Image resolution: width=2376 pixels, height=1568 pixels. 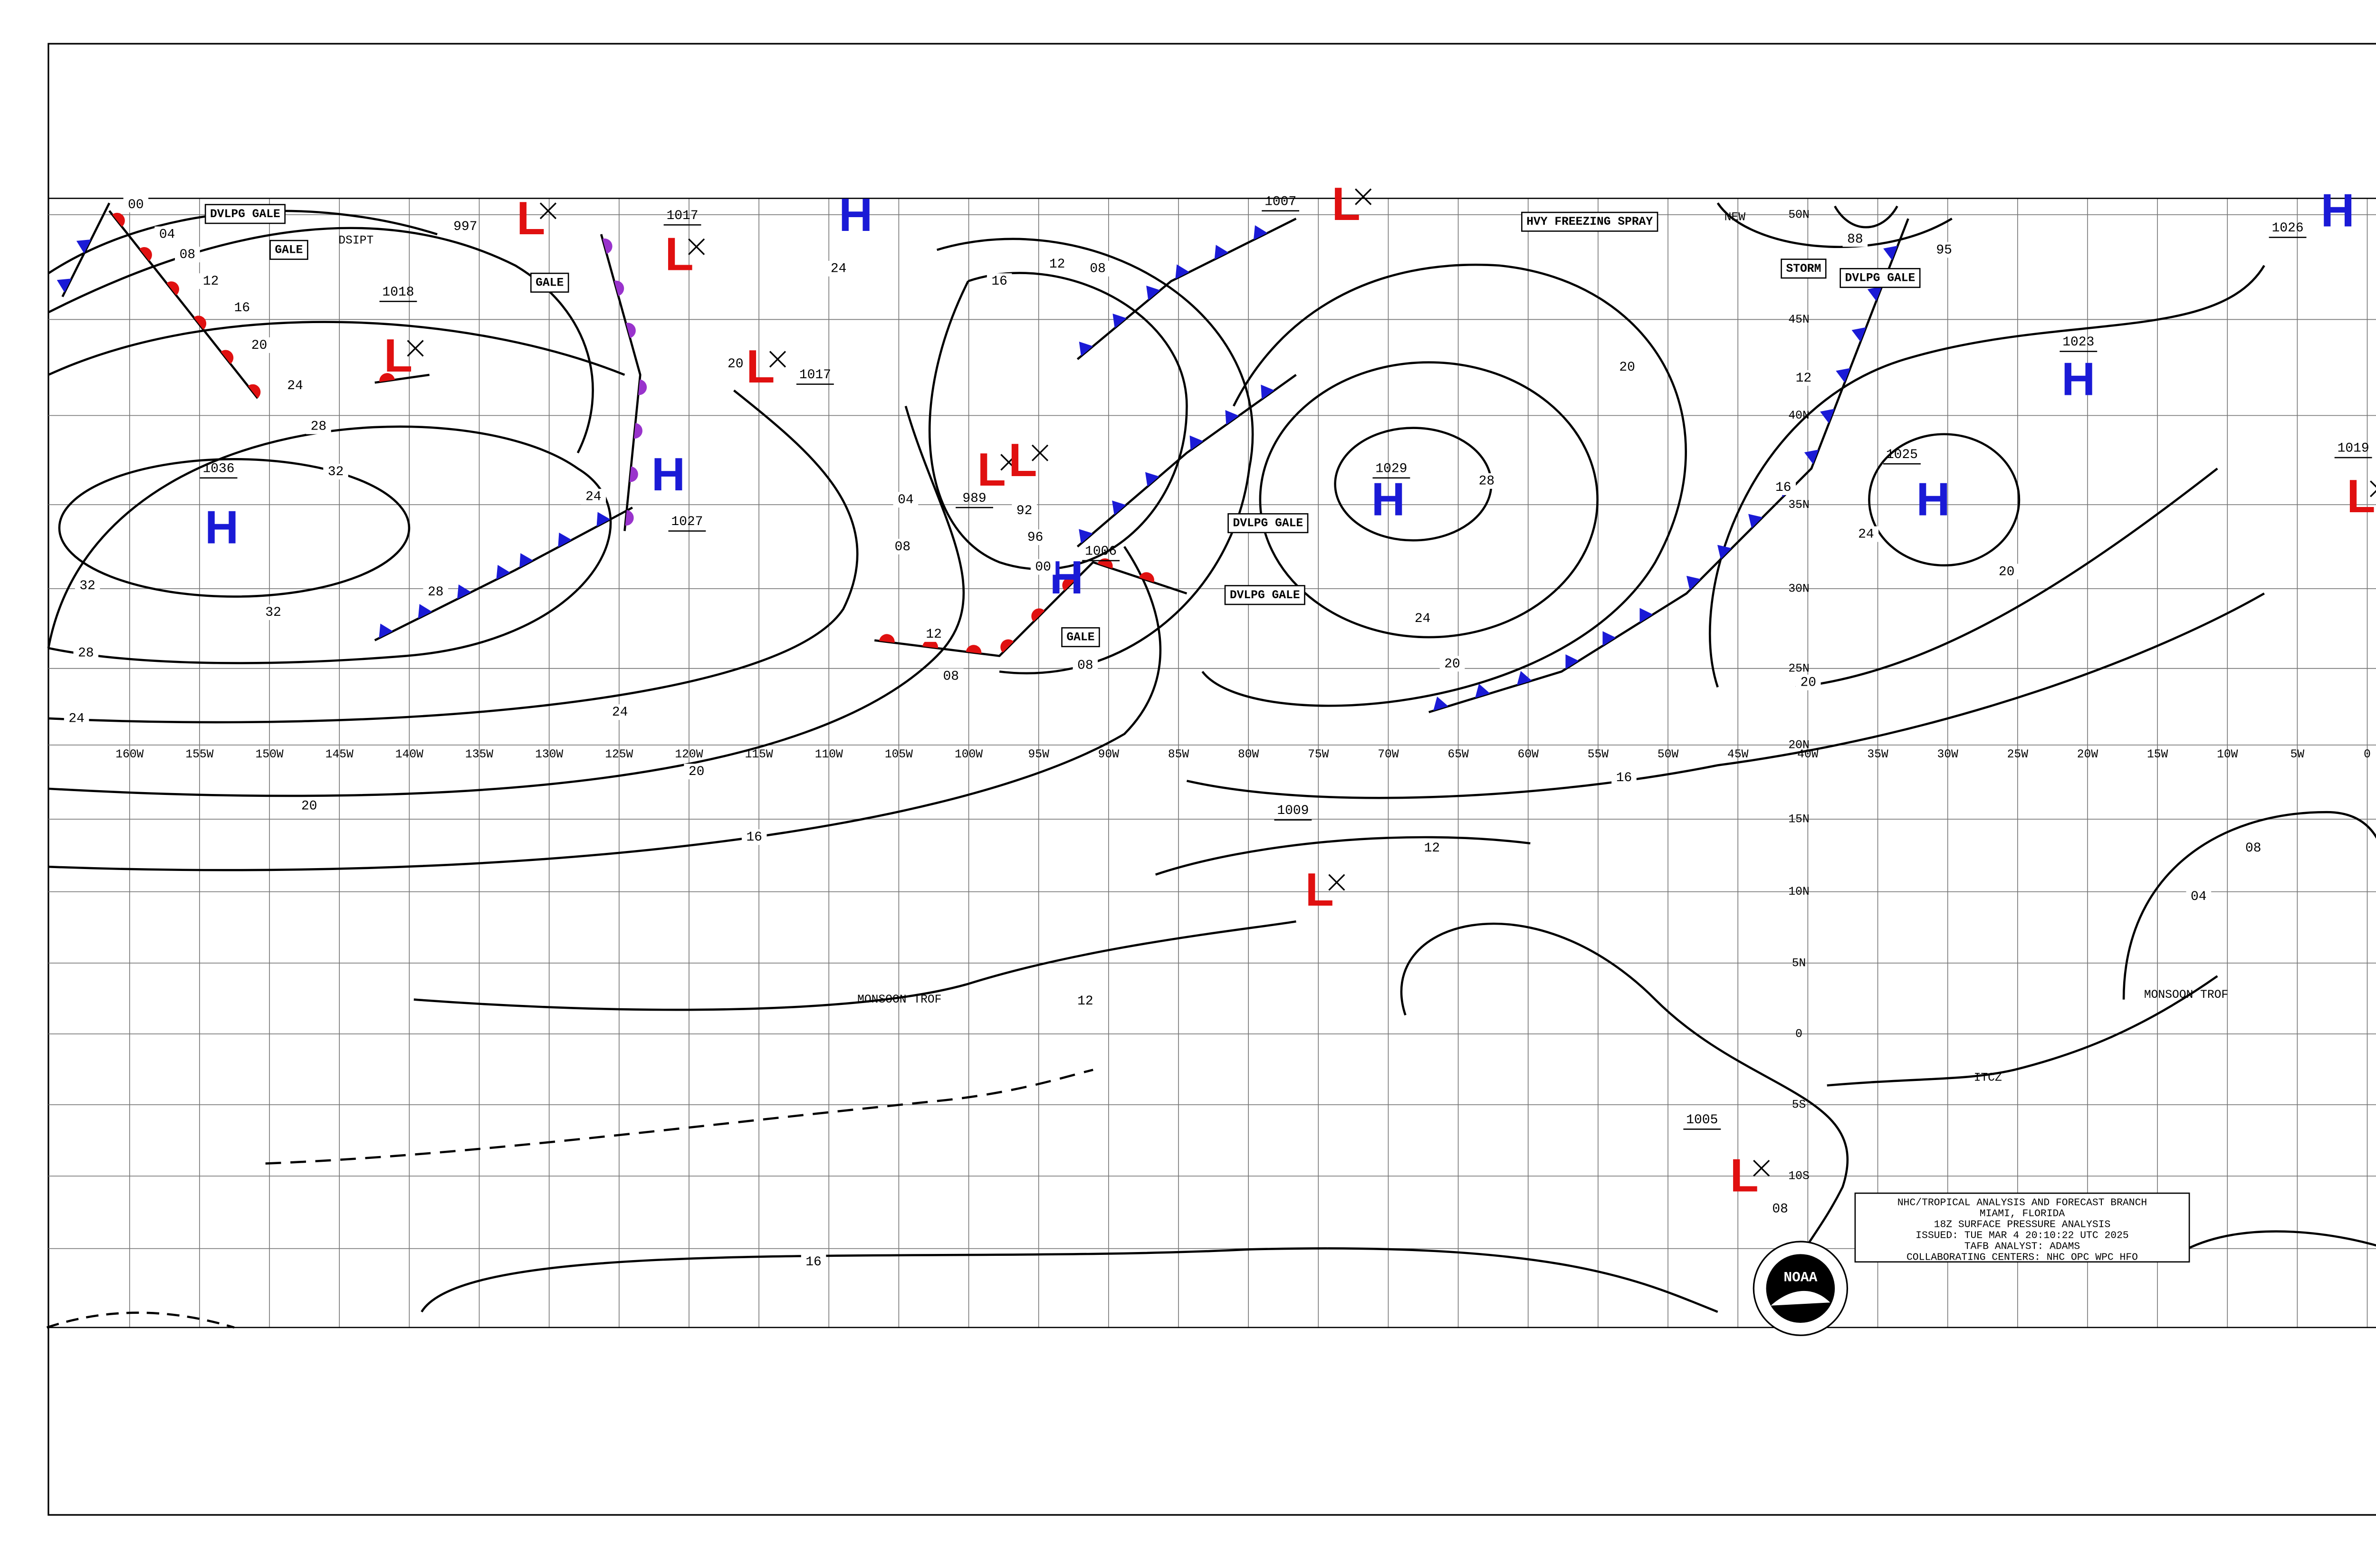 I want to click on annotation: DSIPT, so click(x=356, y=241).